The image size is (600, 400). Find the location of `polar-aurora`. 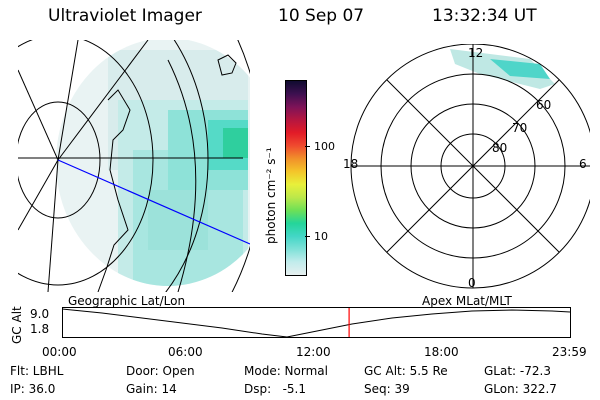

polar-aurora is located at coordinates (520, 69).